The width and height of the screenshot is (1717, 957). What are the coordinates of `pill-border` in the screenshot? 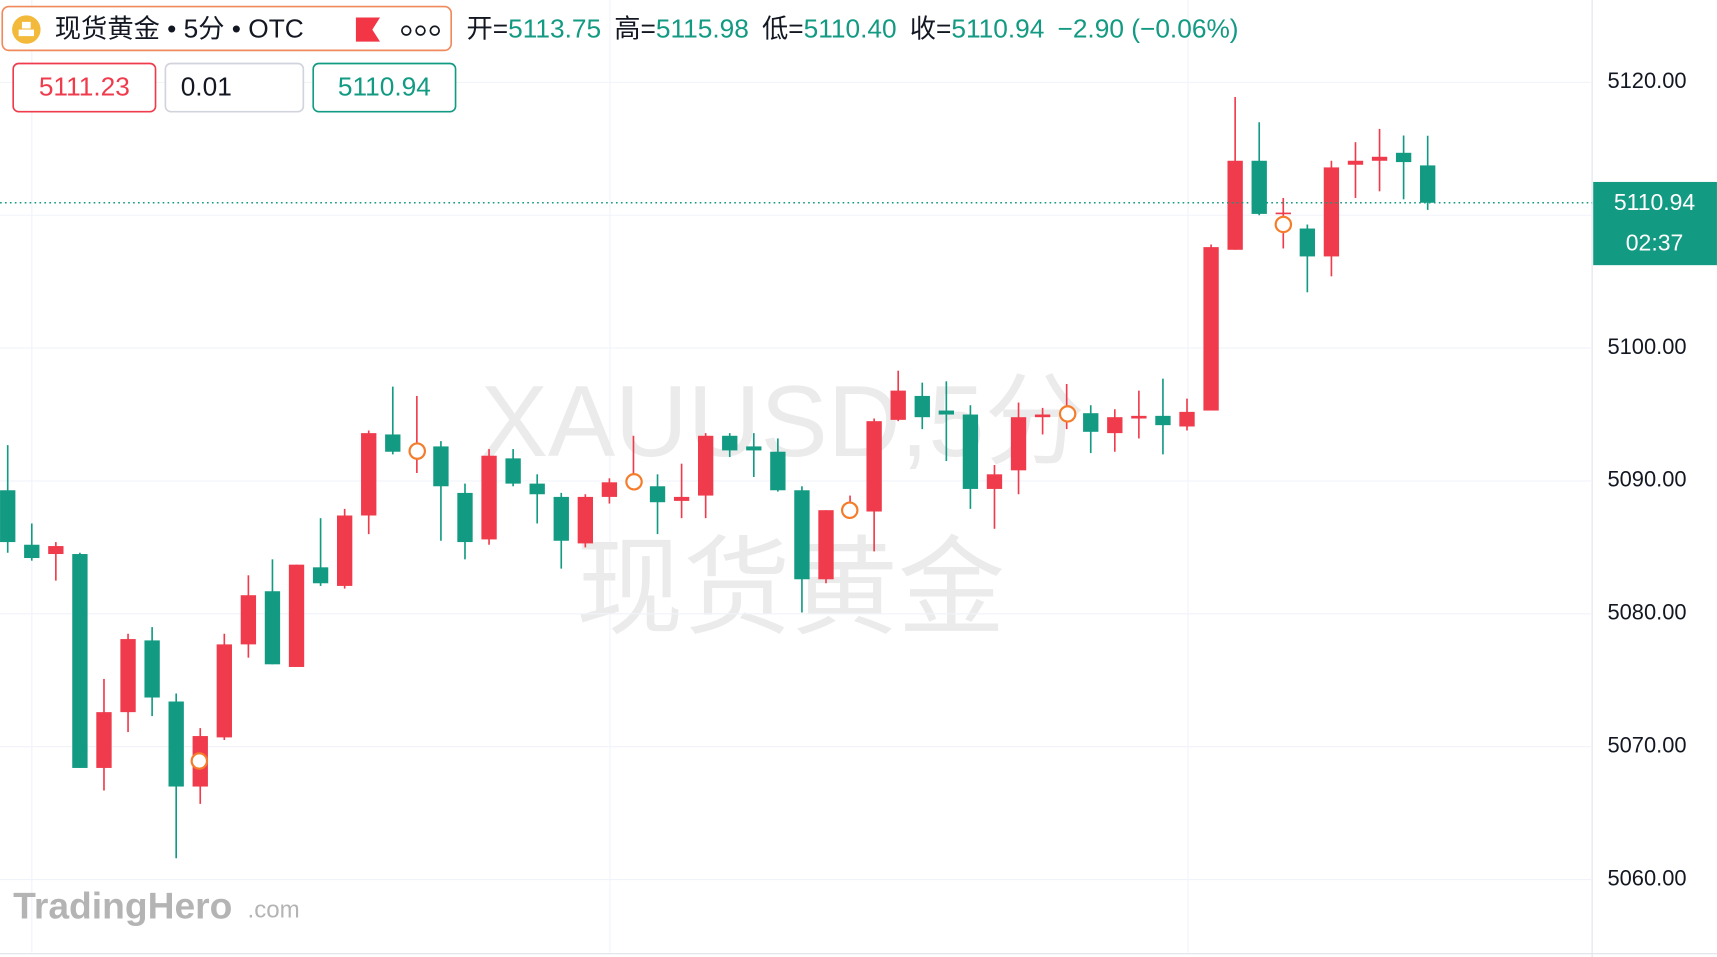 It's located at (226, 28).